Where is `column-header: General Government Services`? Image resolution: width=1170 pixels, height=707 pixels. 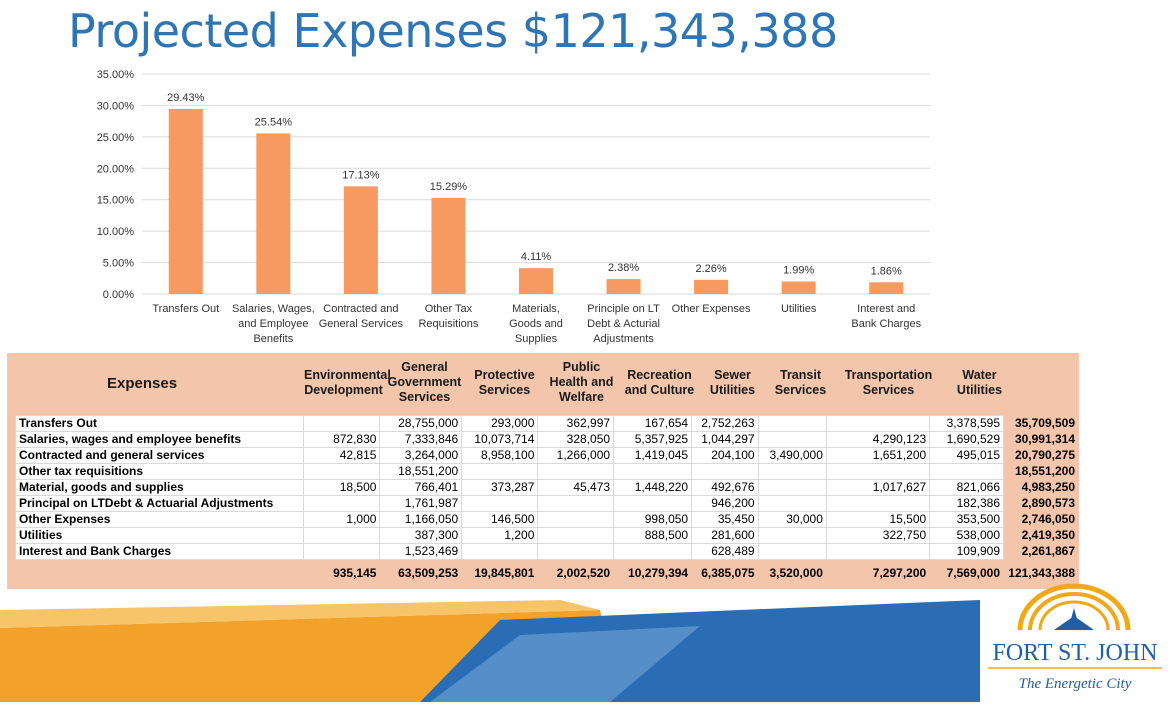 column-header: General Government Services is located at coordinates (424, 382).